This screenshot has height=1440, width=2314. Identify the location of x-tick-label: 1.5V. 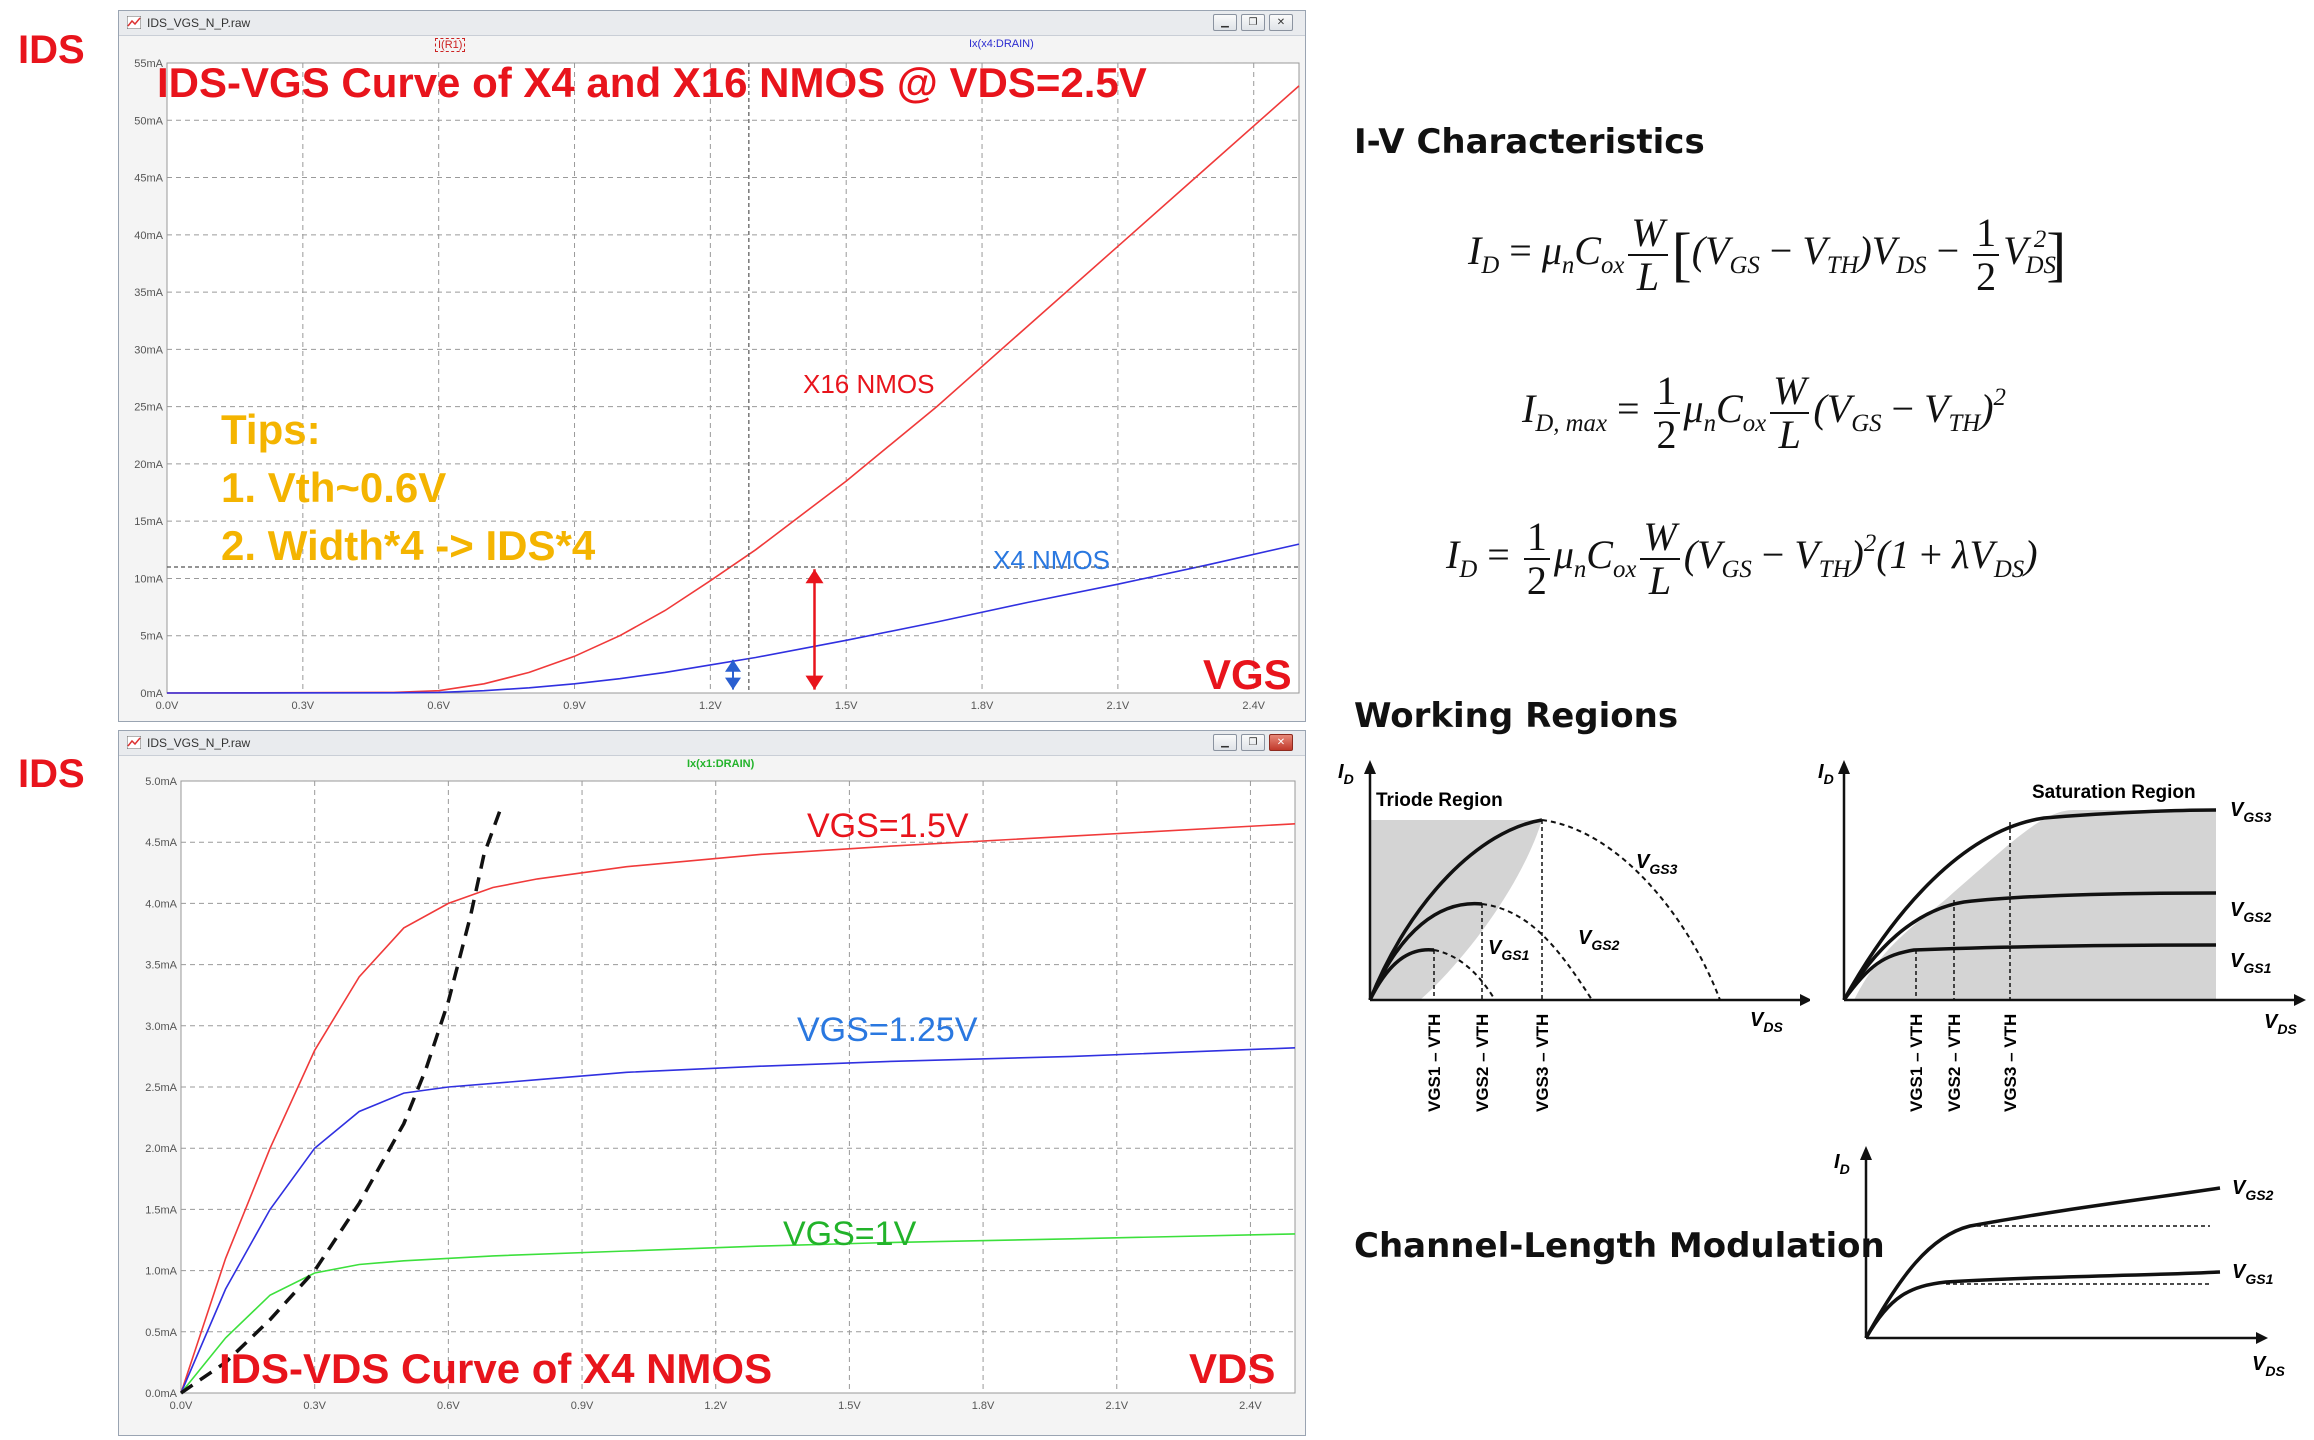
(849, 1406).